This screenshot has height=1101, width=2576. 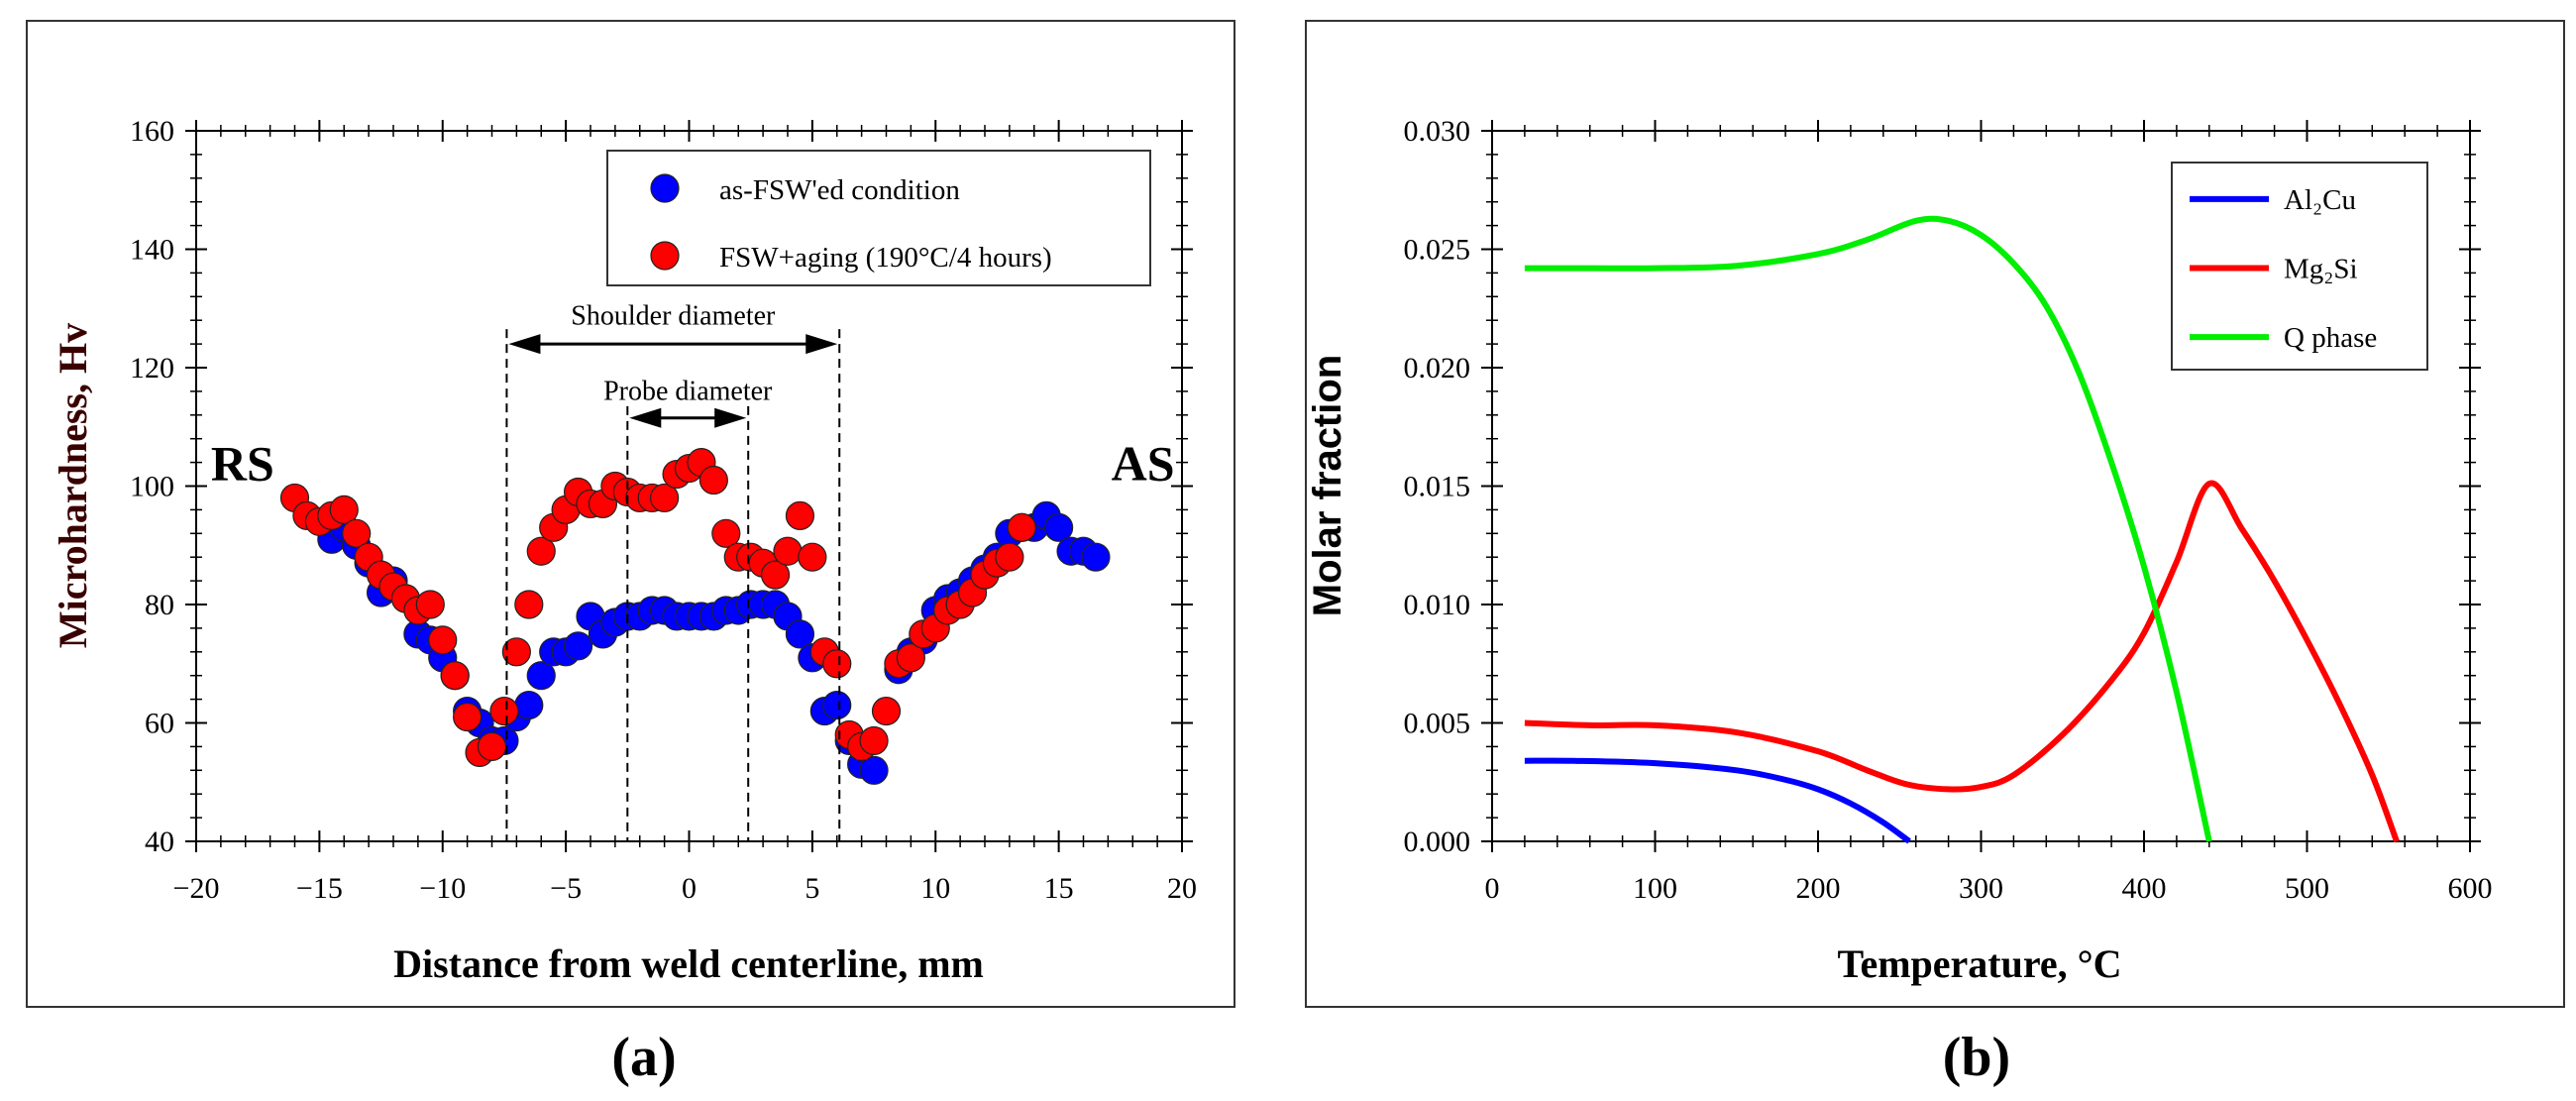 I want to click on x-tick-label: 100, so click(x=1655, y=888).